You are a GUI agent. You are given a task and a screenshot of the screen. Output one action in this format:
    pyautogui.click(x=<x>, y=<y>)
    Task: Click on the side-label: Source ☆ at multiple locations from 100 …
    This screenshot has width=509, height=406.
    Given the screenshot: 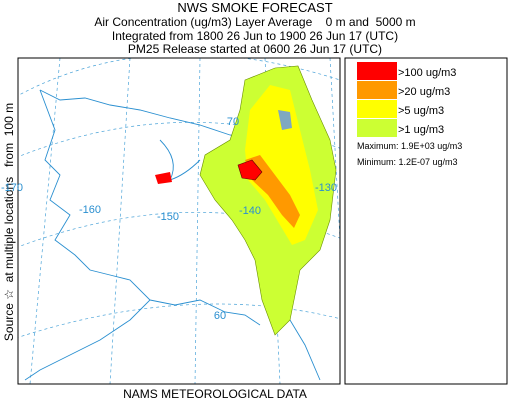 What is the action you would take?
    pyautogui.click(x=9, y=222)
    